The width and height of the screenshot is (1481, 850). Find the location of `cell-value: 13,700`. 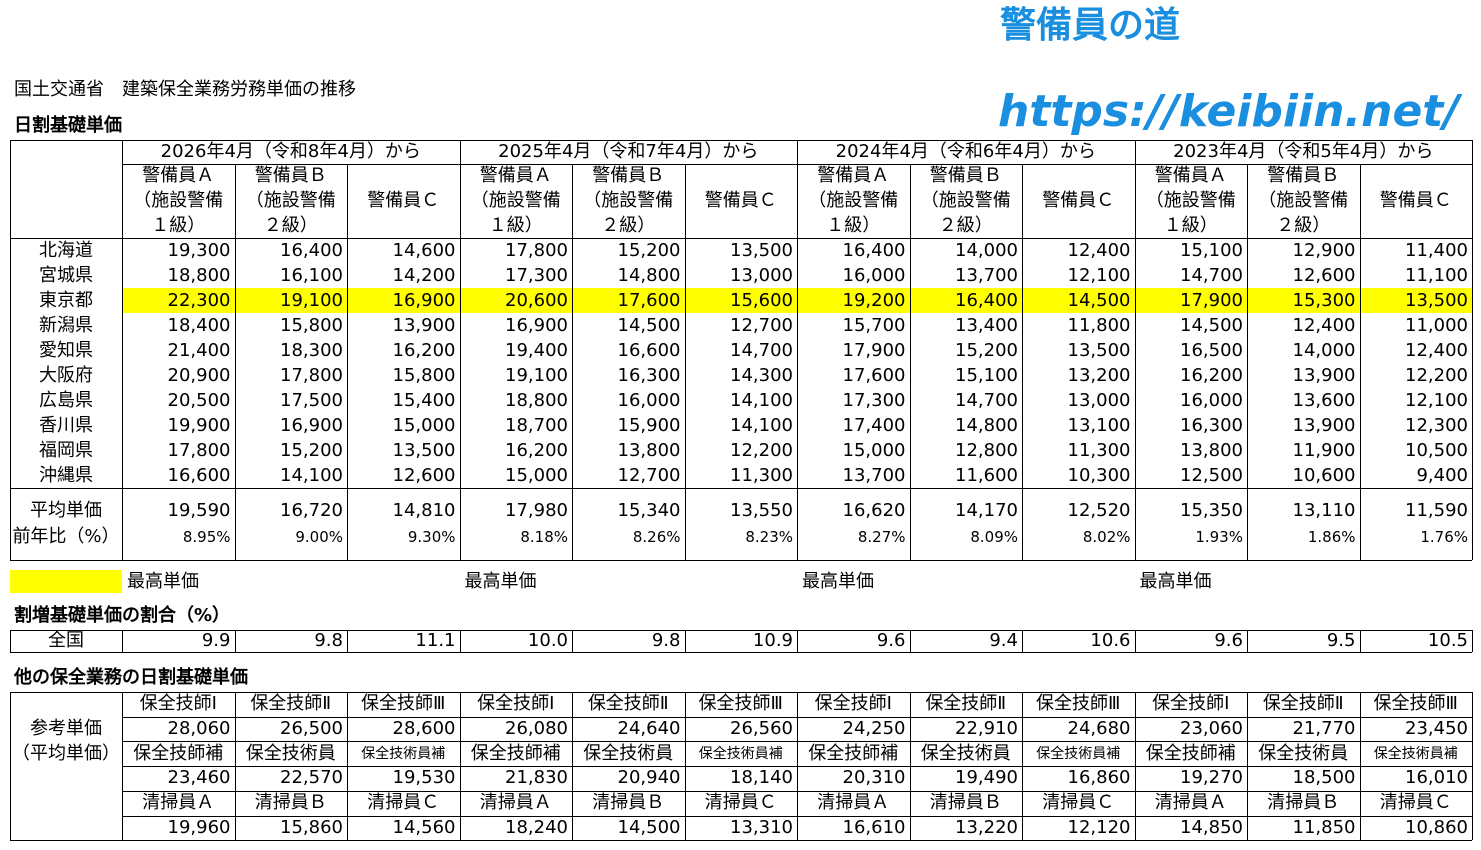

cell-value: 13,700 is located at coordinates (986, 275).